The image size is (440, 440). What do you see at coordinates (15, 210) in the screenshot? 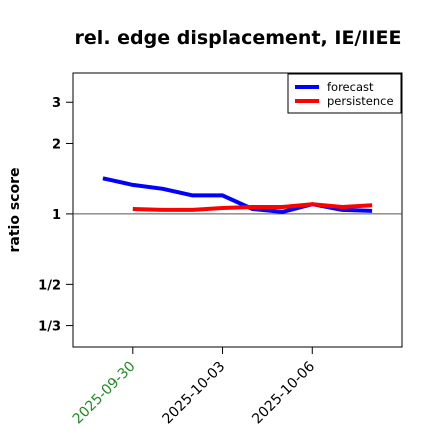
I see `y-axis-label: ratio score` at bounding box center [15, 210].